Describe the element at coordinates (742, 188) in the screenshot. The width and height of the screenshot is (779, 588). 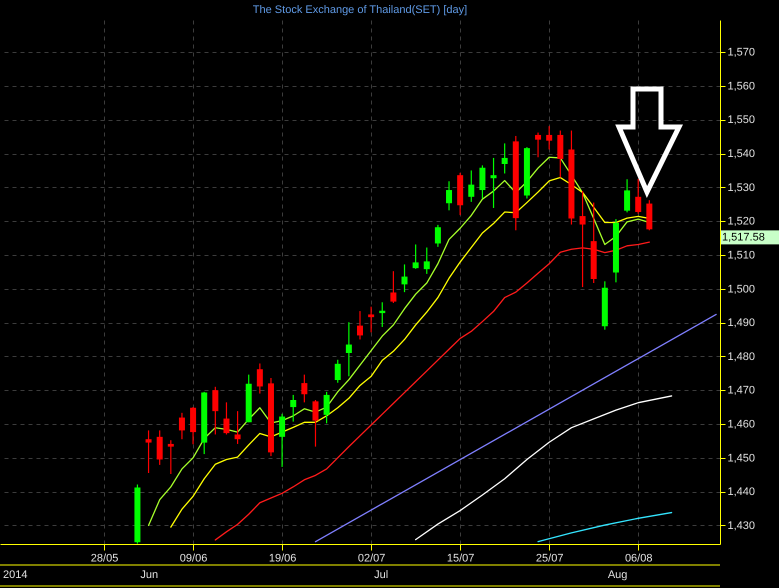
I see `y-tick-label: 1,530` at that location.